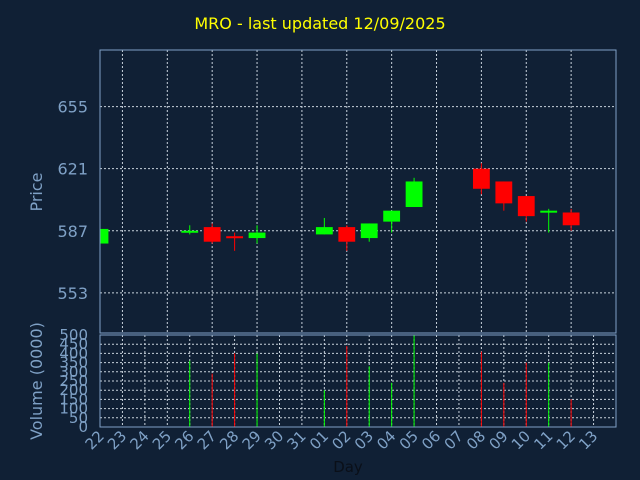 The width and height of the screenshot is (640, 480). Describe the element at coordinates (73, 390) in the screenshot. I see `volume-tick-label: 200` at that location.